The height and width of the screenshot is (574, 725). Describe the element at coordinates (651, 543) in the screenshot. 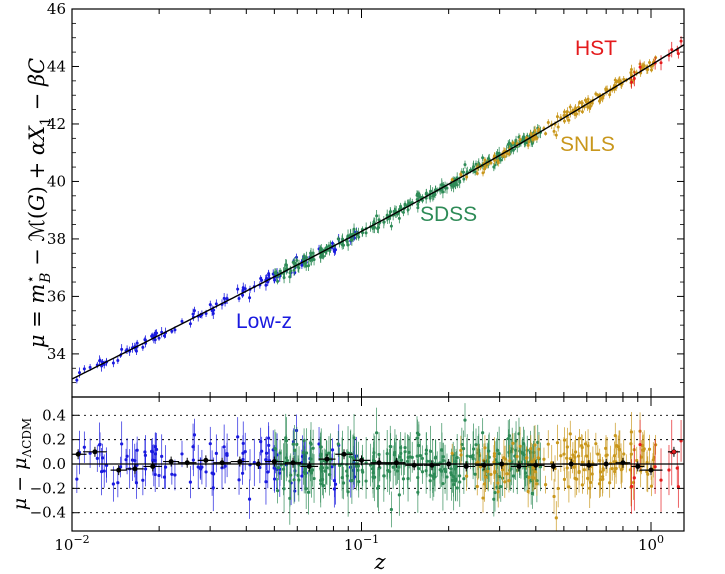

I see `x-tick-label: 10⁰` at that location.